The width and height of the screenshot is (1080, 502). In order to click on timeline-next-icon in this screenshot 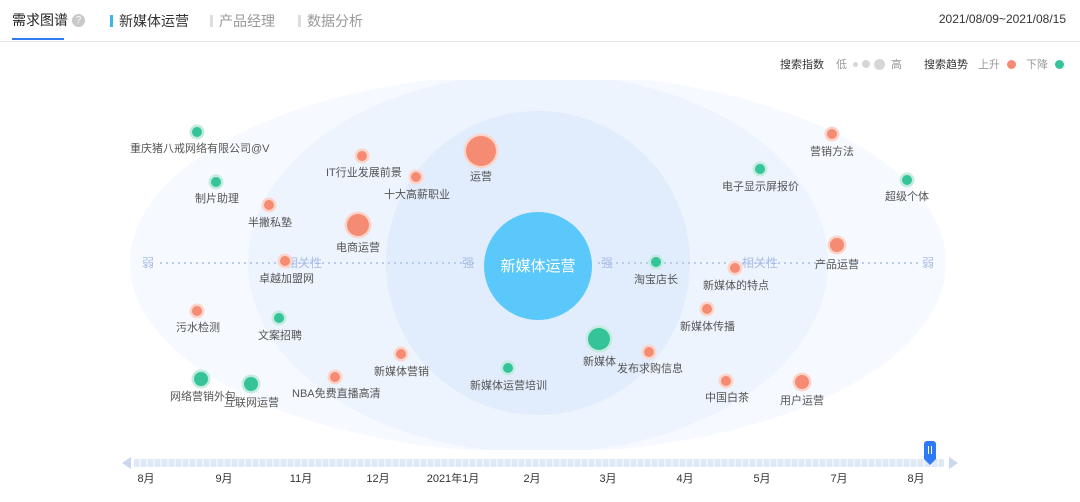, I will do `click(953, 463)`.